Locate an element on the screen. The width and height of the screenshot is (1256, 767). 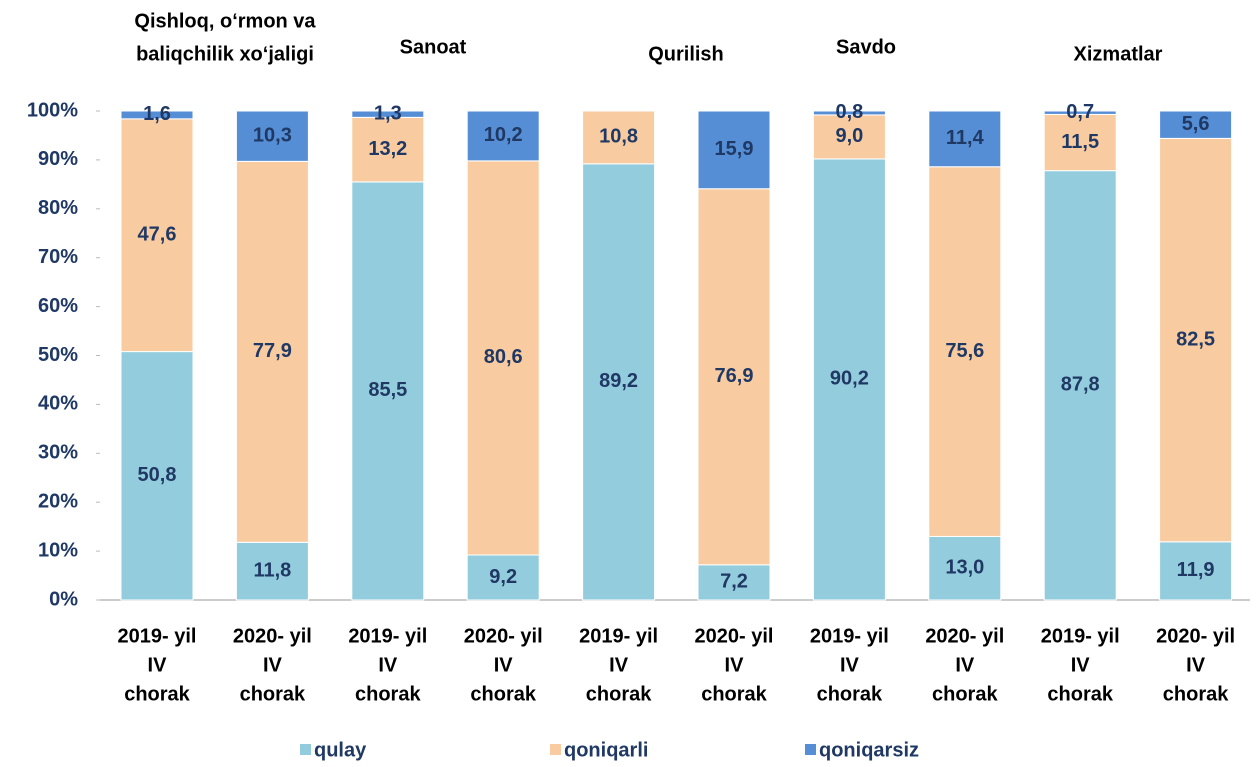
y-tick-label: 50% is located at coordinates (58, 355).